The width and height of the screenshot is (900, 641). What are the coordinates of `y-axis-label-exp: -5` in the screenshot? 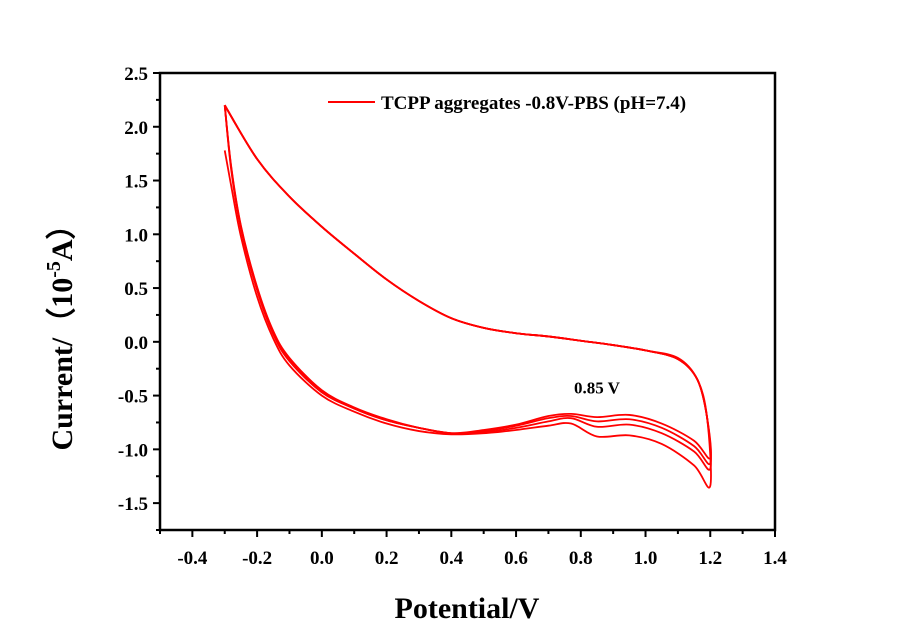 It's located at (54, 269).